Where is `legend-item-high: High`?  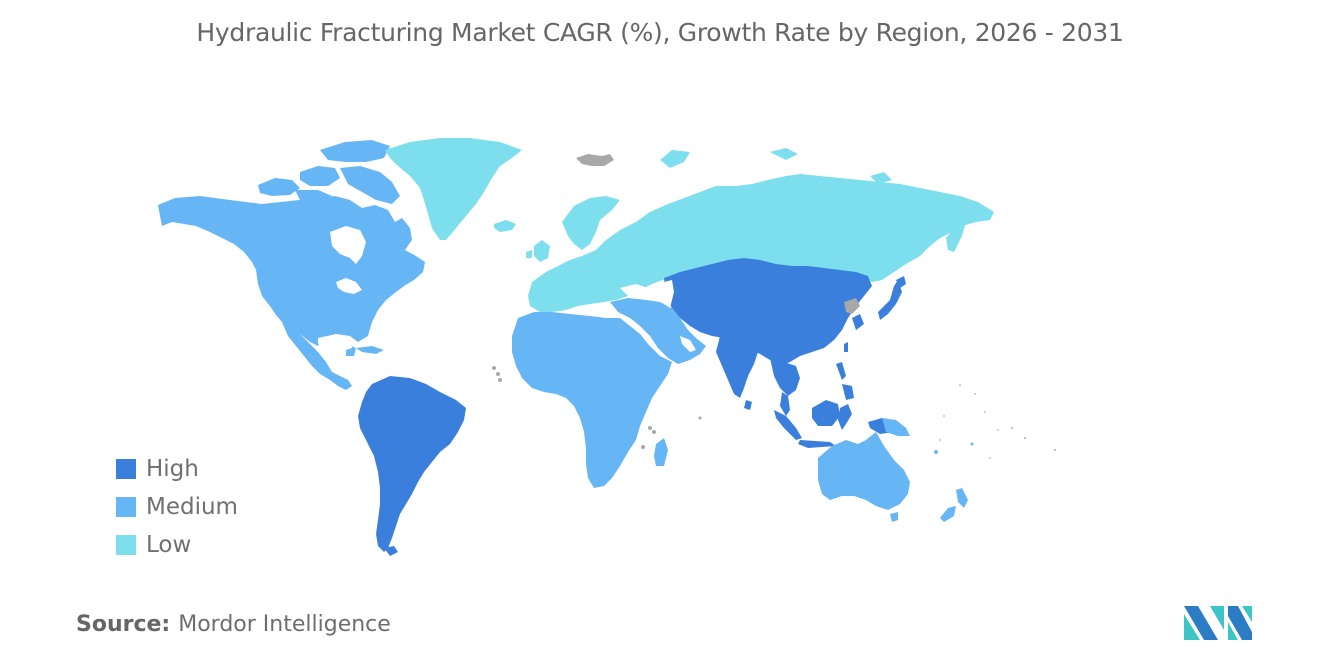 legend-item-high: High is located at coordinates (177, 469).